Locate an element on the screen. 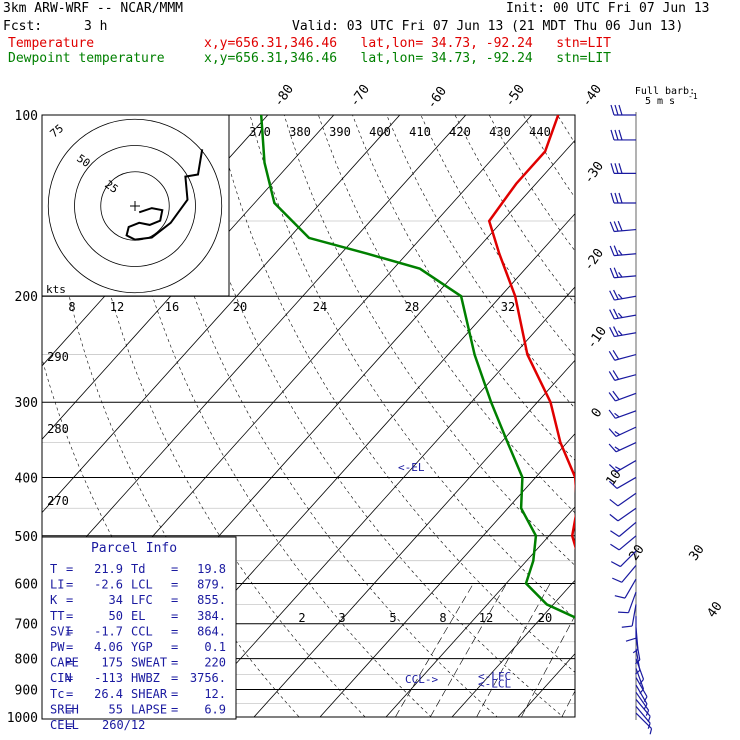 The width and height of the screenshot is (740, 740). isotherm-line is located at coordinates (546, 685).